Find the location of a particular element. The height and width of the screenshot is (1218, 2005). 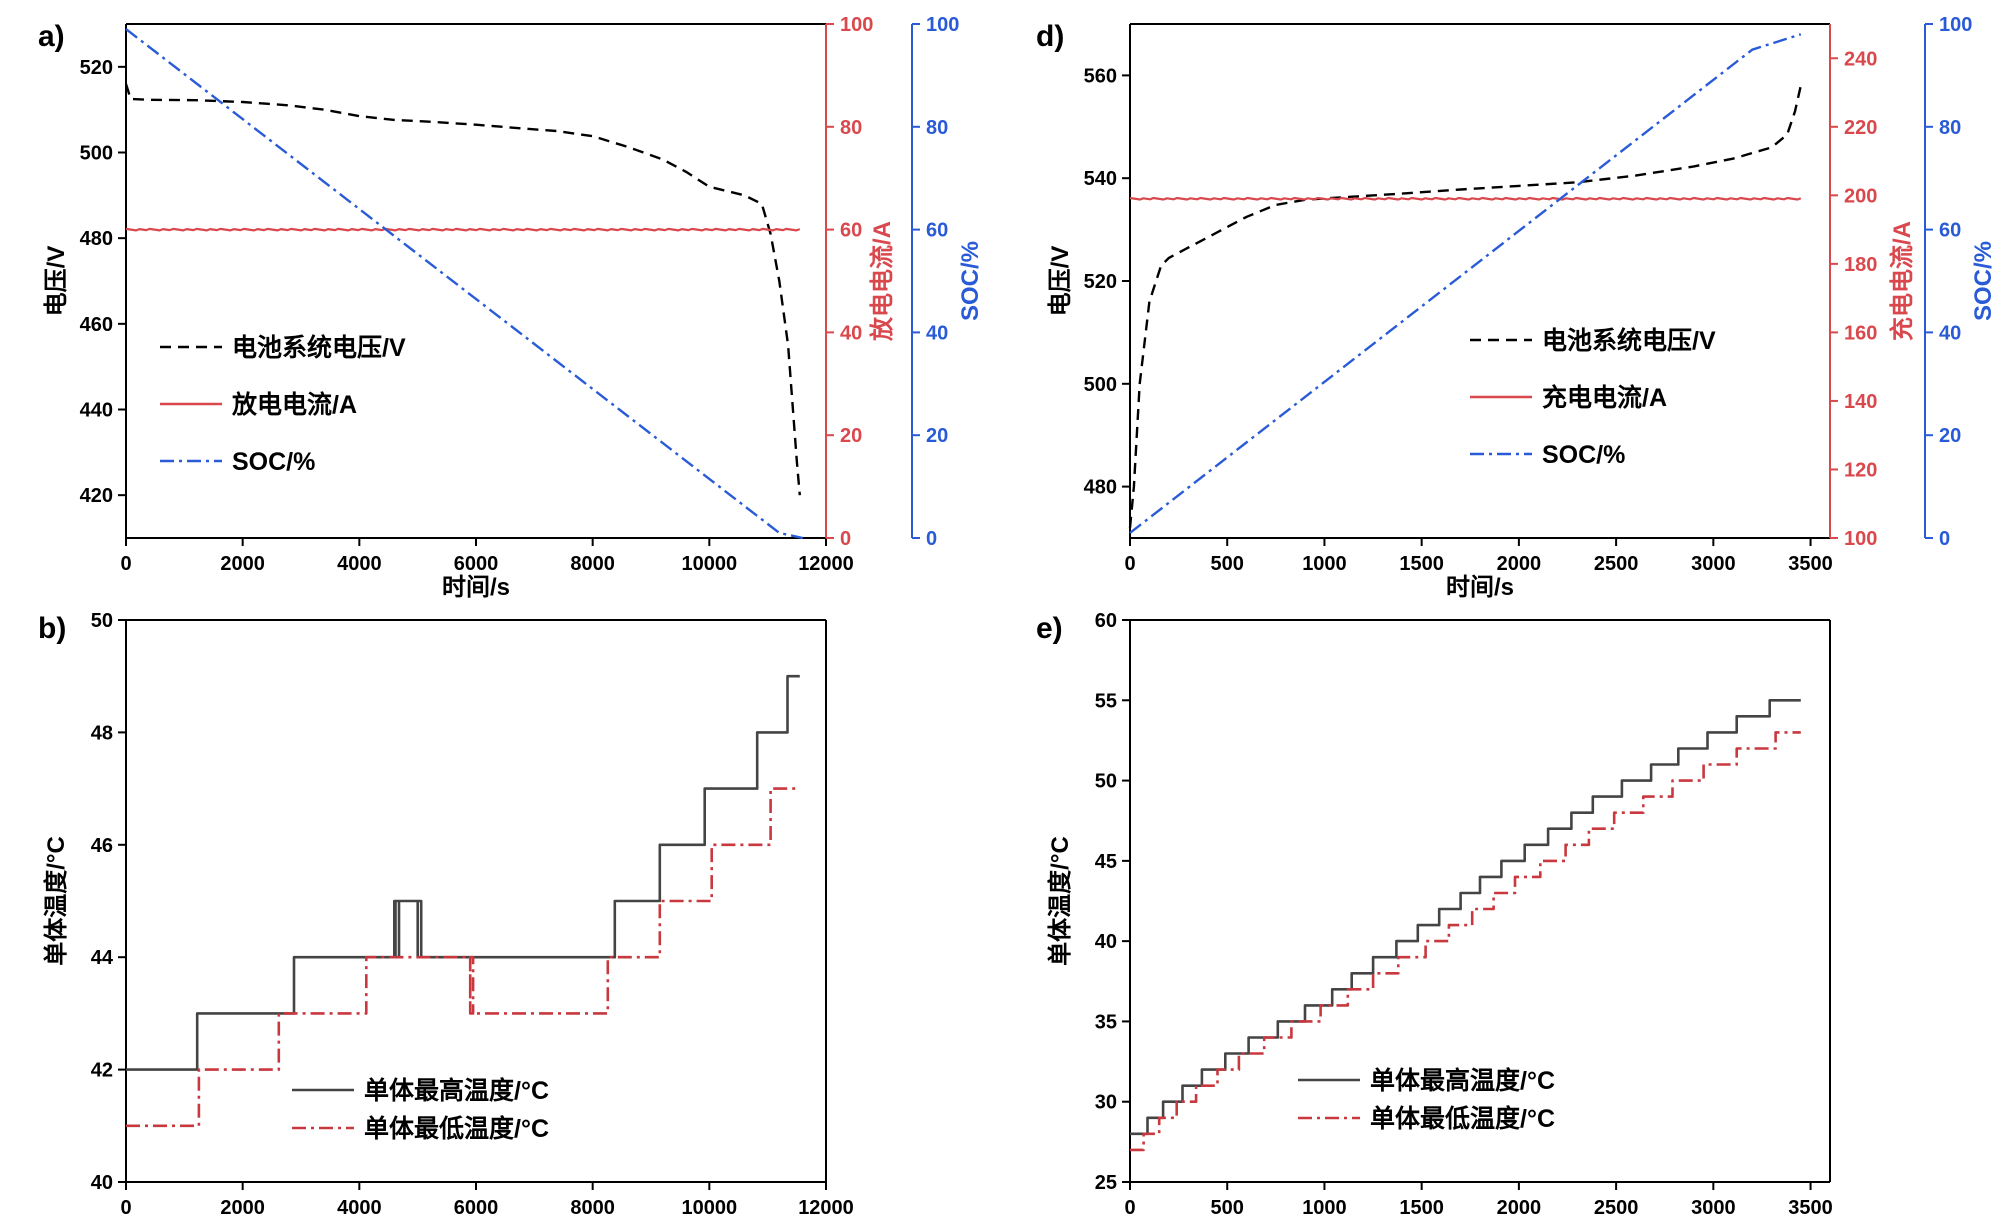

panel-label: e) is located at coordinates (1049, 628).